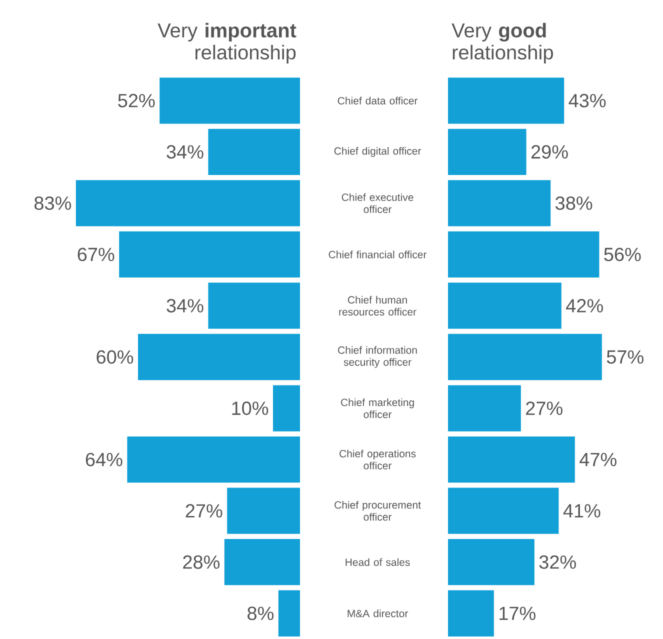 The width and height of the screenshot is (663, 639). What do you see at coordinates (104, 459) in the screenshot?
I see `data-label: 64%` at bounding box center [104, 459].